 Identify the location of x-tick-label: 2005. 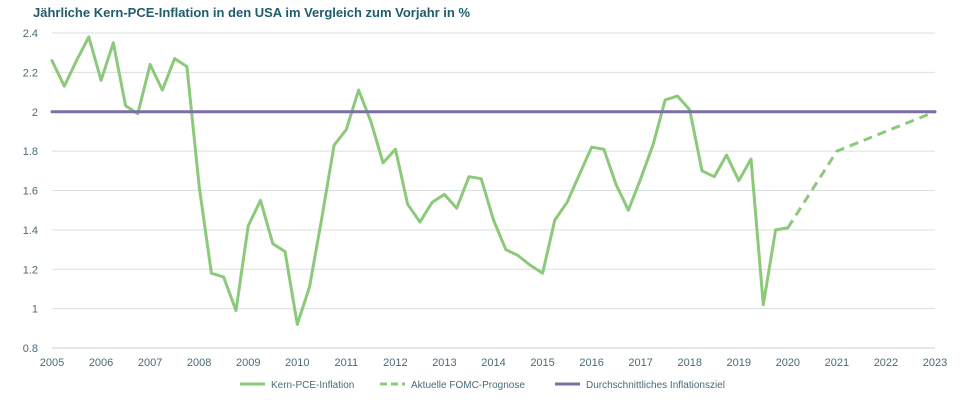
(52, 363).